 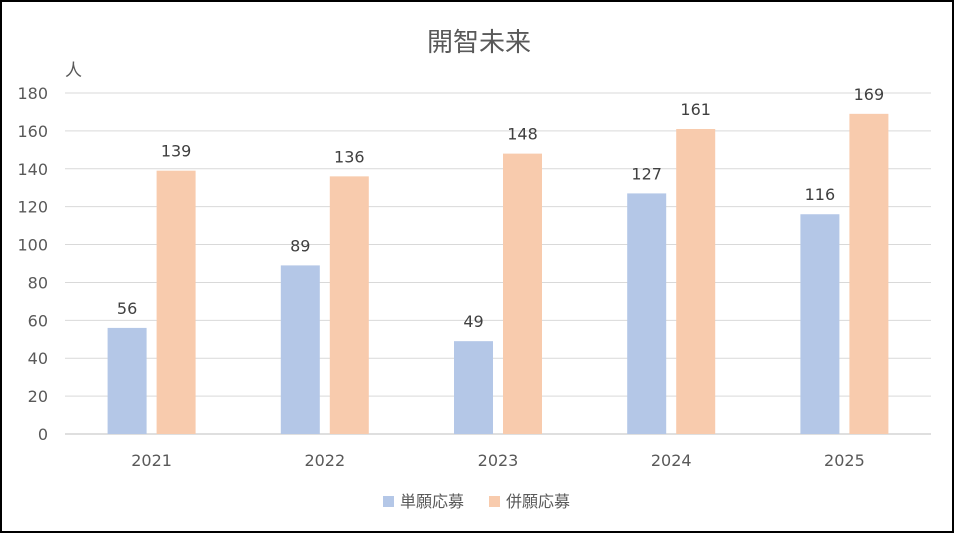 I want to click on y-tick-label: 160, so click(x=32, y=131).